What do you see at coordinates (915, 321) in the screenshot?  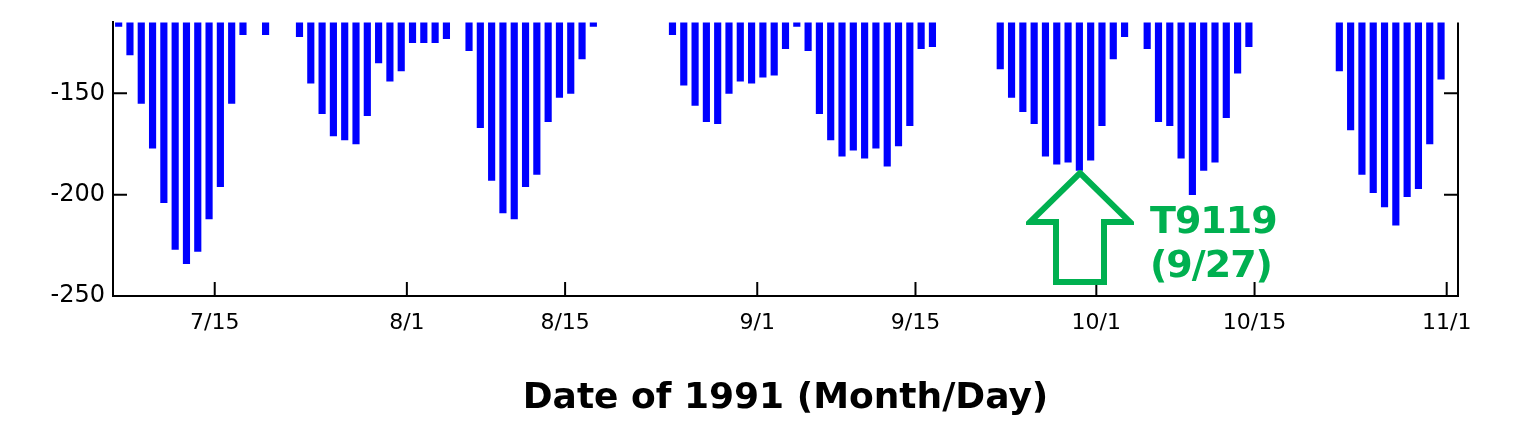 I see `x-tick-label: 9/15` at bounding box center [915, 321].